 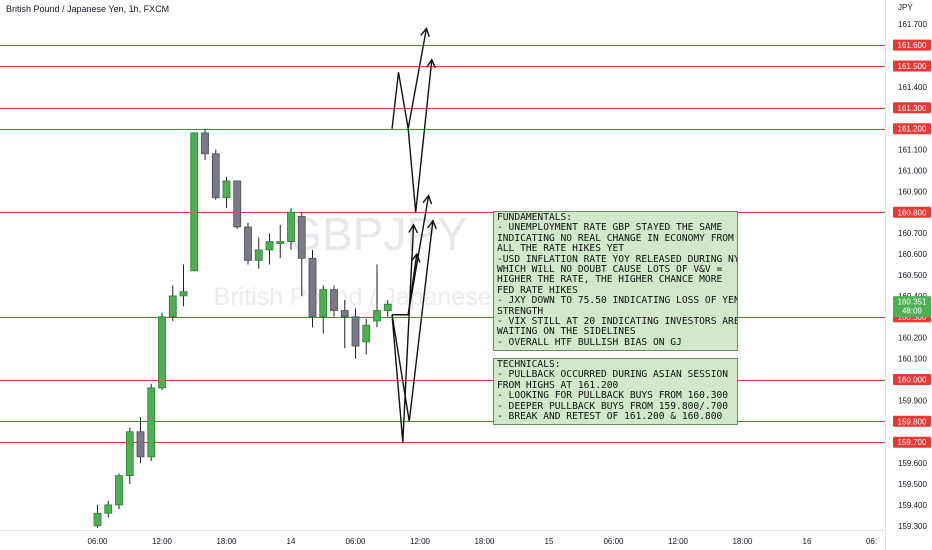 I want to click on fundamentals-line-3: ALL THE RATE HIKES YET, so click(x=561, y=249).